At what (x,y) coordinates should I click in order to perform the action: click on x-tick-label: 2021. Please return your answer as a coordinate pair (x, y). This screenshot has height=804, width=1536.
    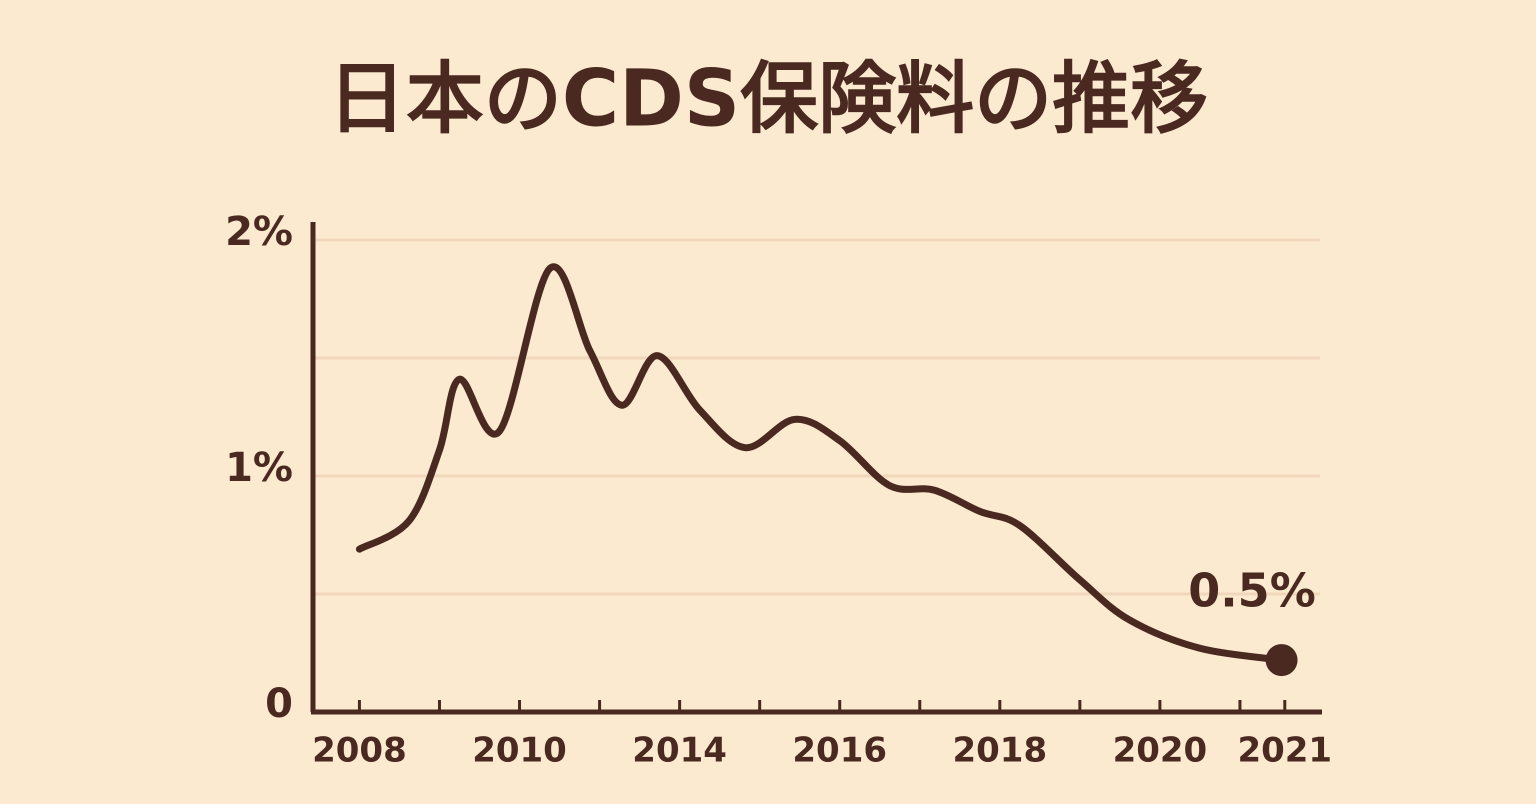
    Looking at the image, I should click on (1284, 751).